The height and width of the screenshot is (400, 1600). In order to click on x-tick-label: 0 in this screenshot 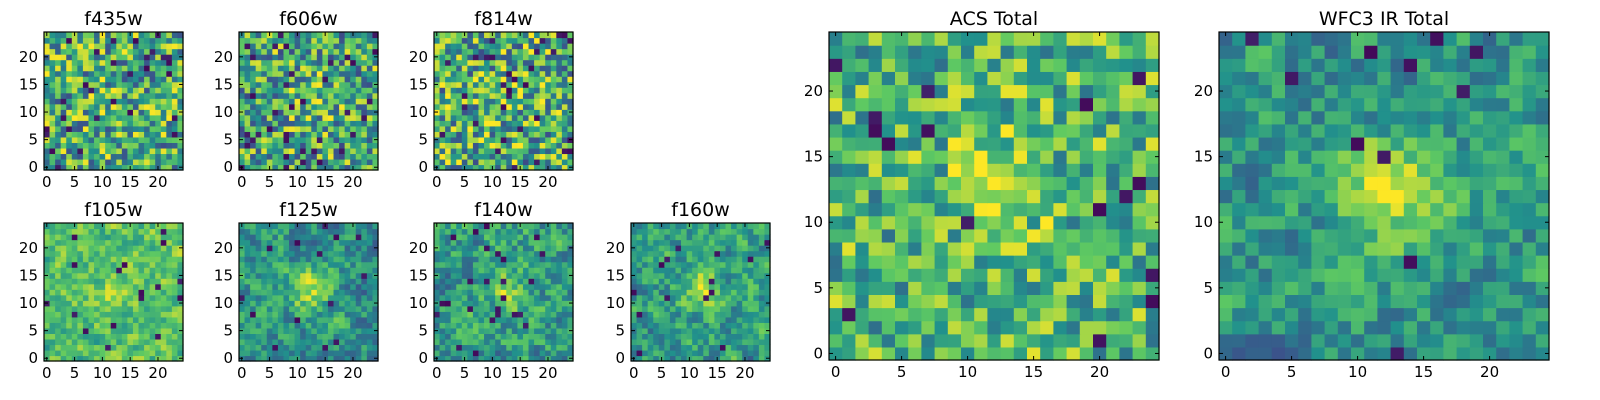, I will do `click(634, 373)`.